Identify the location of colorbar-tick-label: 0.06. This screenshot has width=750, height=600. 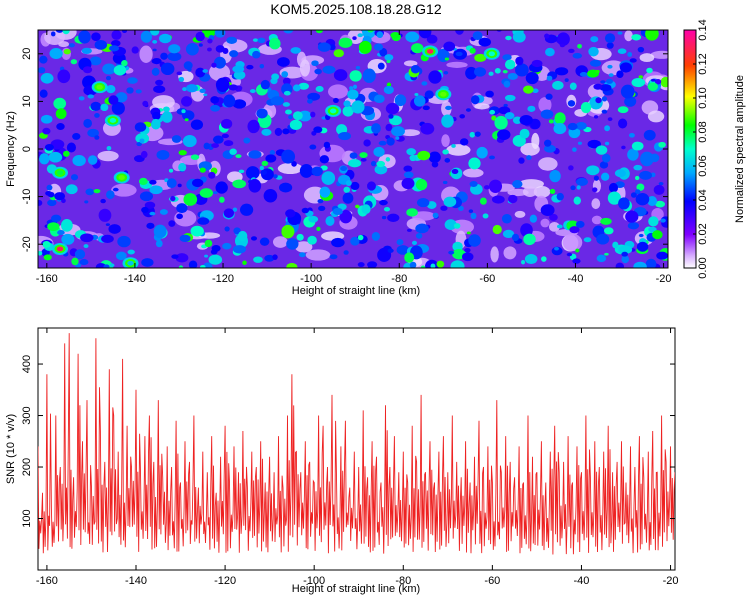
(703, 165).